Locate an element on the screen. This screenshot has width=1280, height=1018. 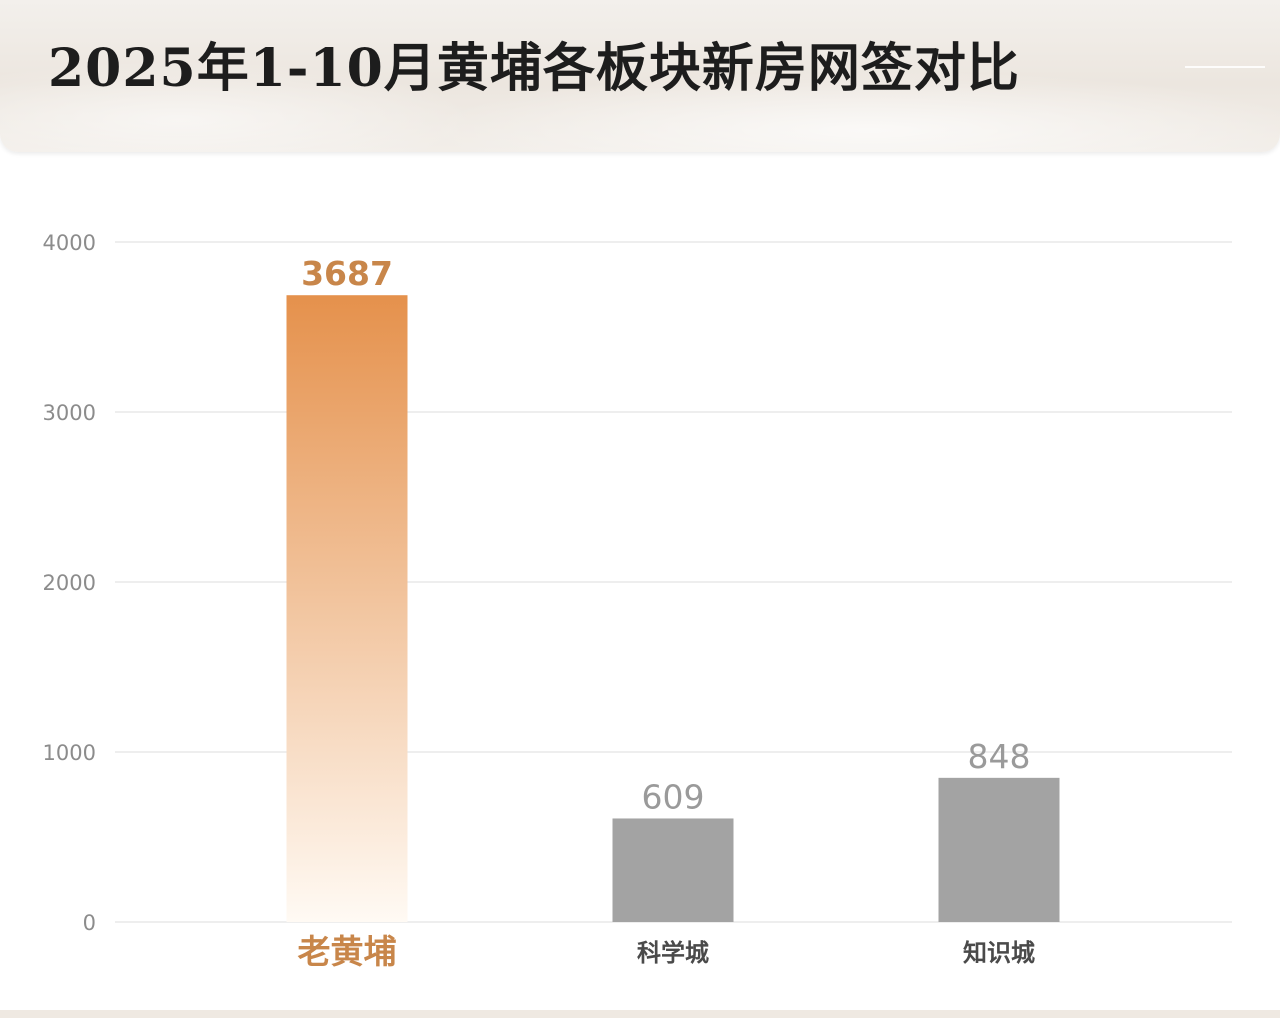
header-banner: 2025年1-10月黄埔各板块新房网签对比 is located at coordinates (640, 76).